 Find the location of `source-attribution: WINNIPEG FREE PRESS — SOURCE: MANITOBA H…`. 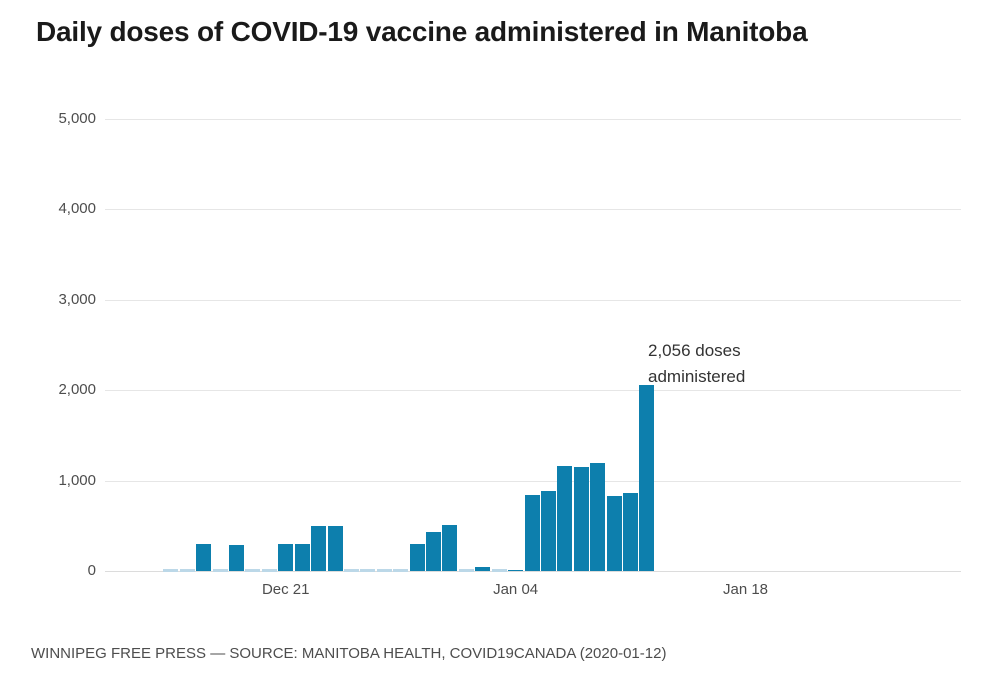

source-attribution: WINNIPEG FREE PRESS — SOURCE: MANITOBA H… is located at coordinates (349, 653).